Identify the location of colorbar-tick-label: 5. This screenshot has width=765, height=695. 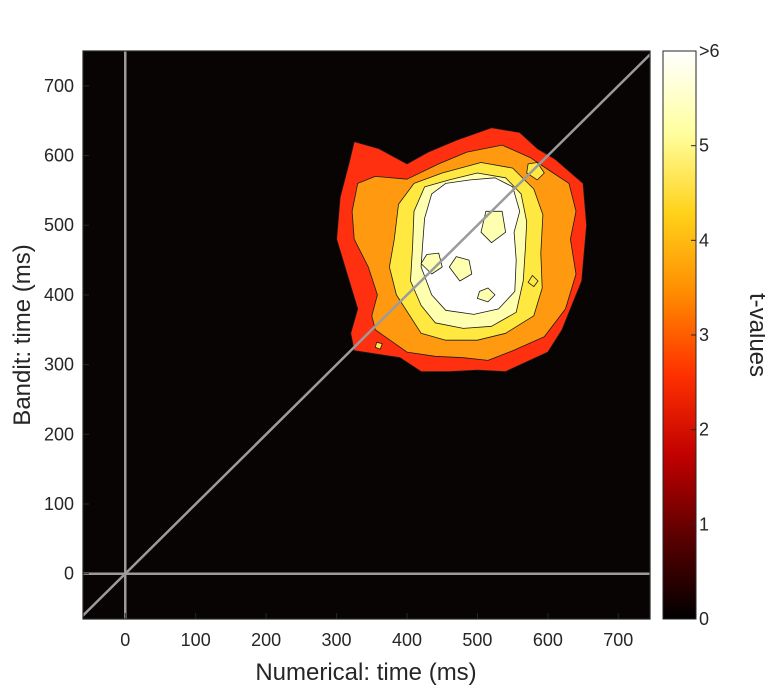
(704, 146).